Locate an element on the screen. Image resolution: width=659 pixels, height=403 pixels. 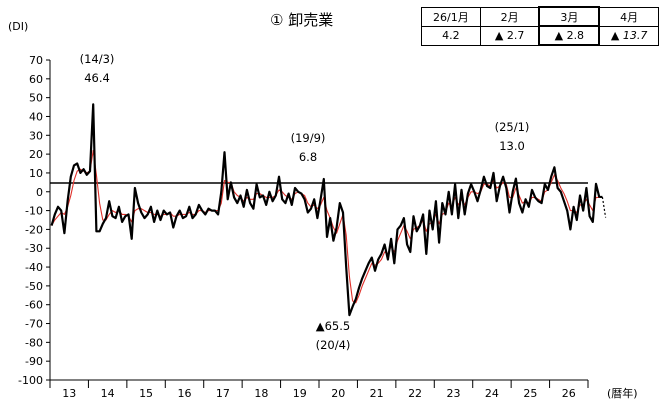
y-tick-label: 50 is located at coordinates (36, 98).